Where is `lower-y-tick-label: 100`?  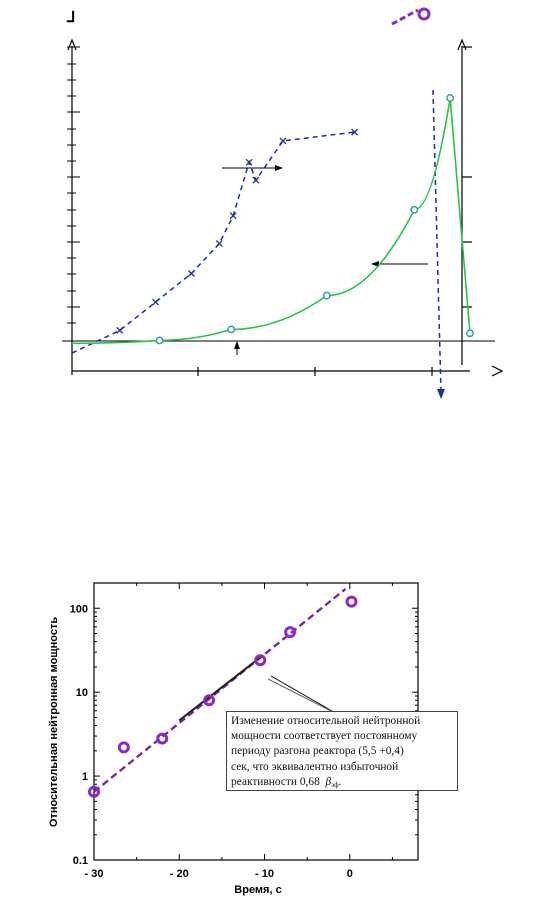
lower-y-tick-label: 100 is located at coordinates (79, 609).